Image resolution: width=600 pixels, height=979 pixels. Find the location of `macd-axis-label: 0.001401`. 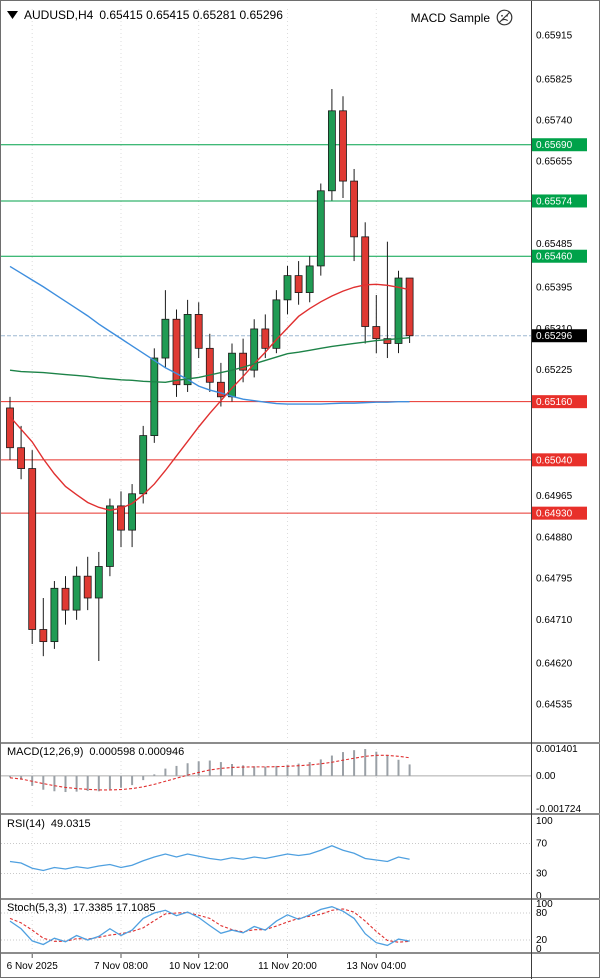

macd-axis-label: 0.001401 is located at coordinates (557, 749).